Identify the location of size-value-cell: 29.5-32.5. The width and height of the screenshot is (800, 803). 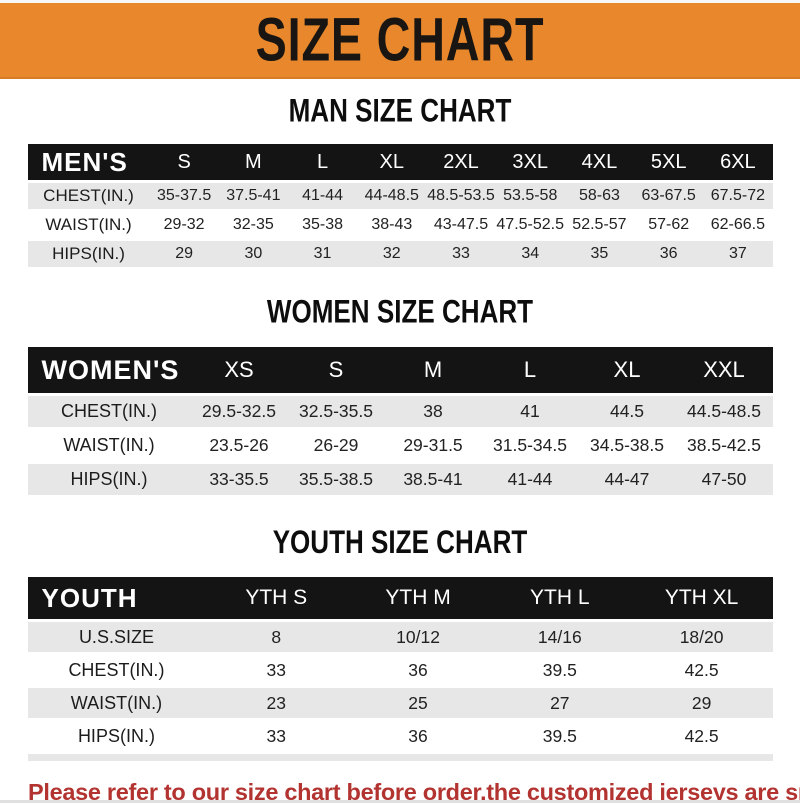
(239, 411).